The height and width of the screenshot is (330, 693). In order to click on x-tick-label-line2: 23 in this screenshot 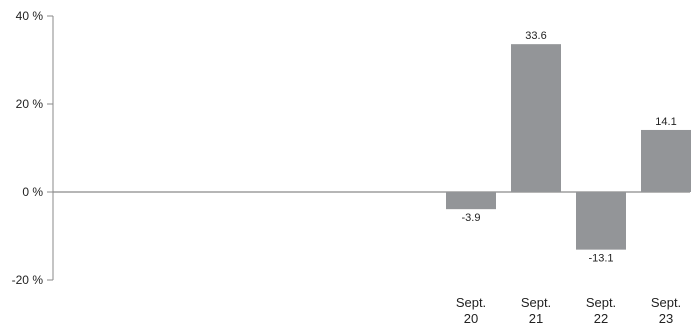, I will do `click(666, 318)`.